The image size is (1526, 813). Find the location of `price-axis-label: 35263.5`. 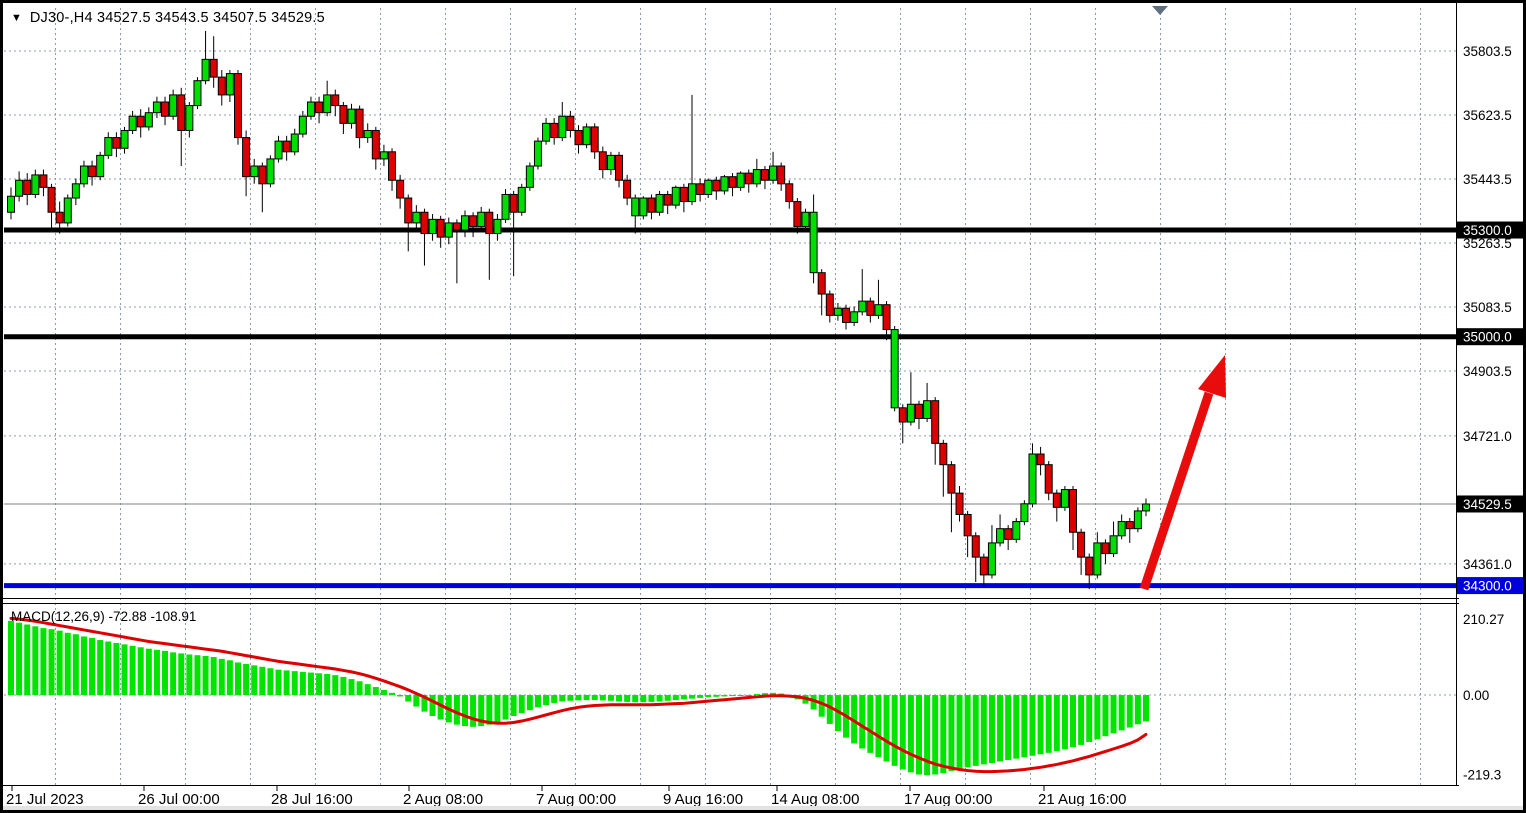

price-axis-label: 35263.5 is located at coordinates (1487, 243).